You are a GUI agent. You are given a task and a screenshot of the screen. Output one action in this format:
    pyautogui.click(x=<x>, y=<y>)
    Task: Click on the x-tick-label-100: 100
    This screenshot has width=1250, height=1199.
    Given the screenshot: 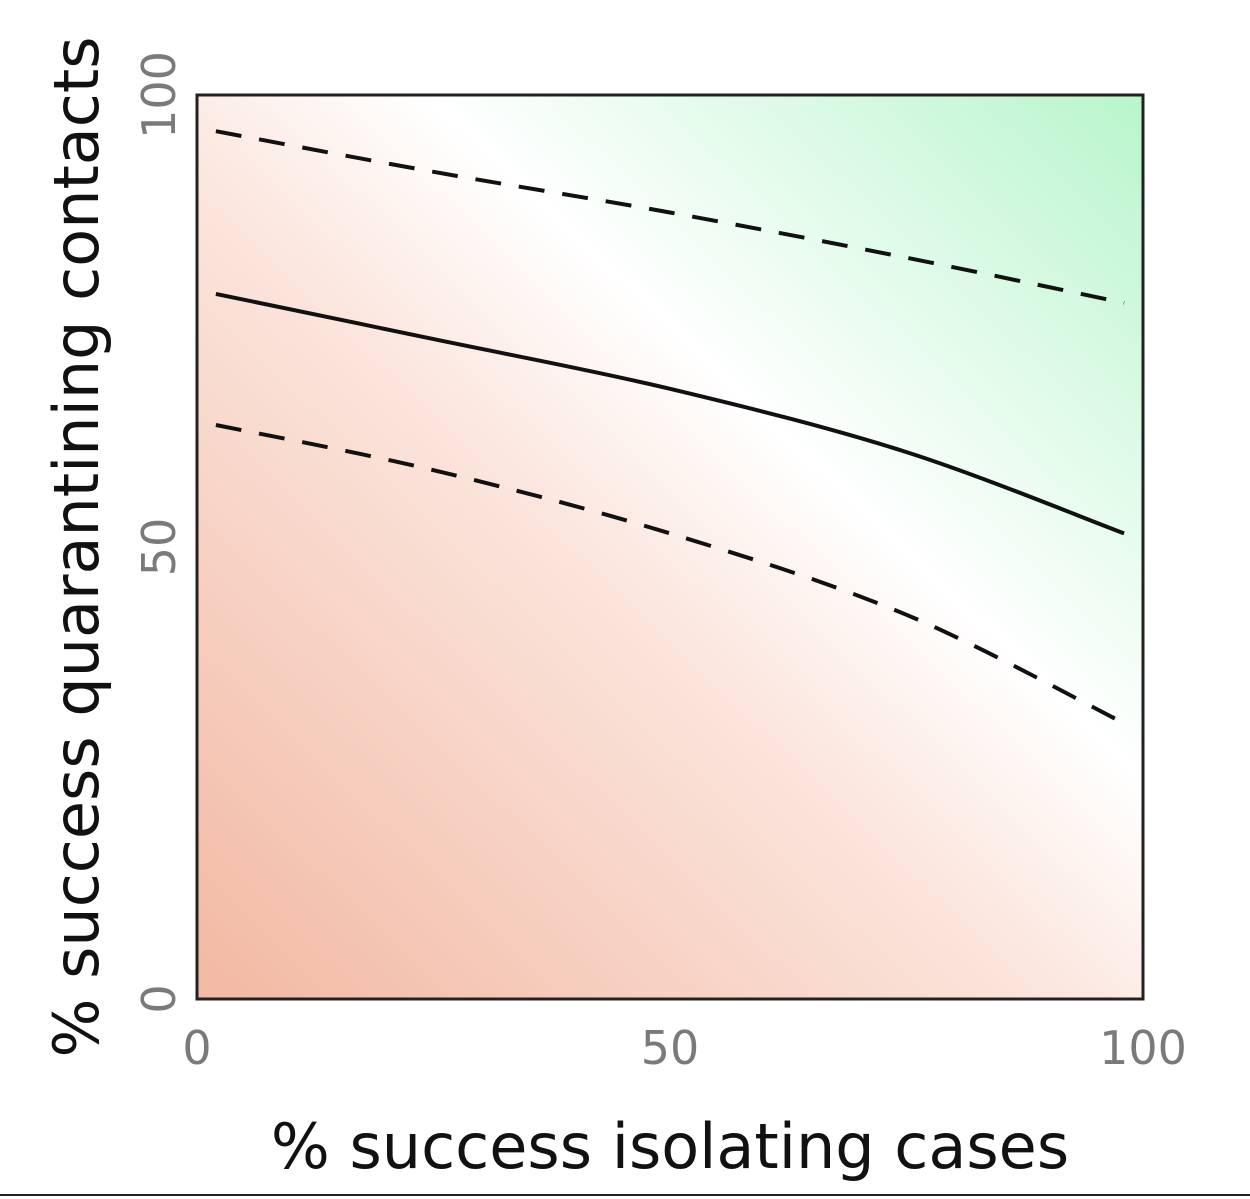 What is the action you would take?
    pyautogui.click(x=1143, y=1048)
    